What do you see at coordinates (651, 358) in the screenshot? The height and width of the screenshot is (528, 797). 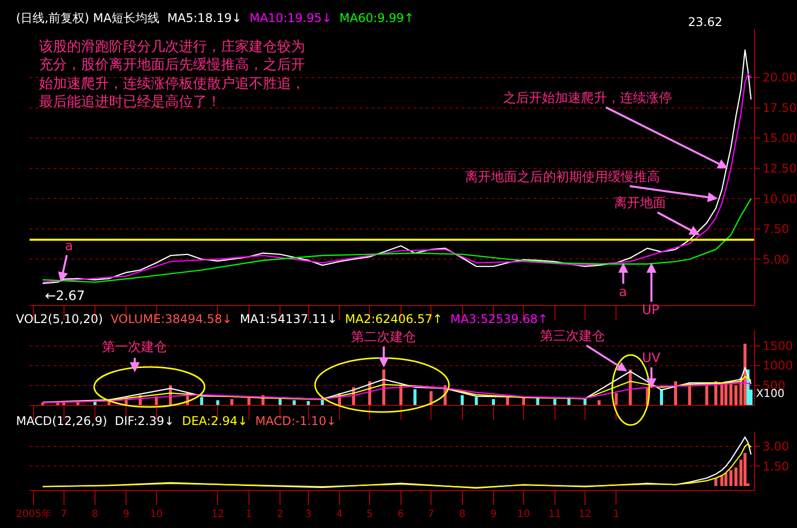 I see `annotation: UV` at bounding box center [651, 358].